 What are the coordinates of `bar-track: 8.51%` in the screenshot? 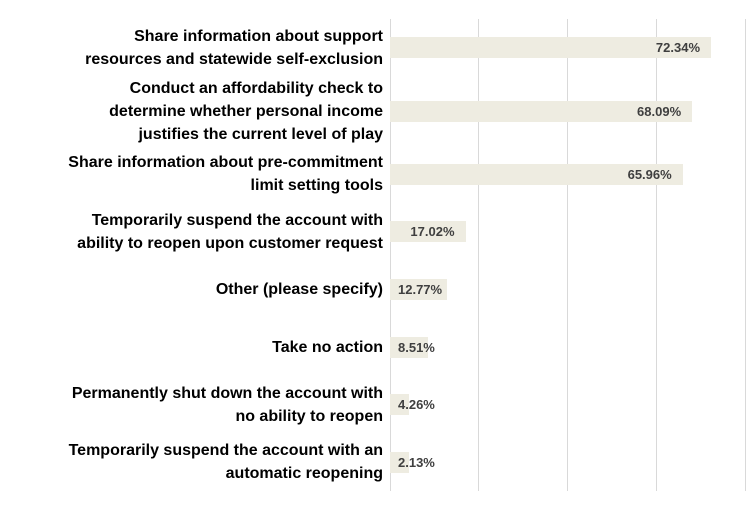 It's located at (567, 347).